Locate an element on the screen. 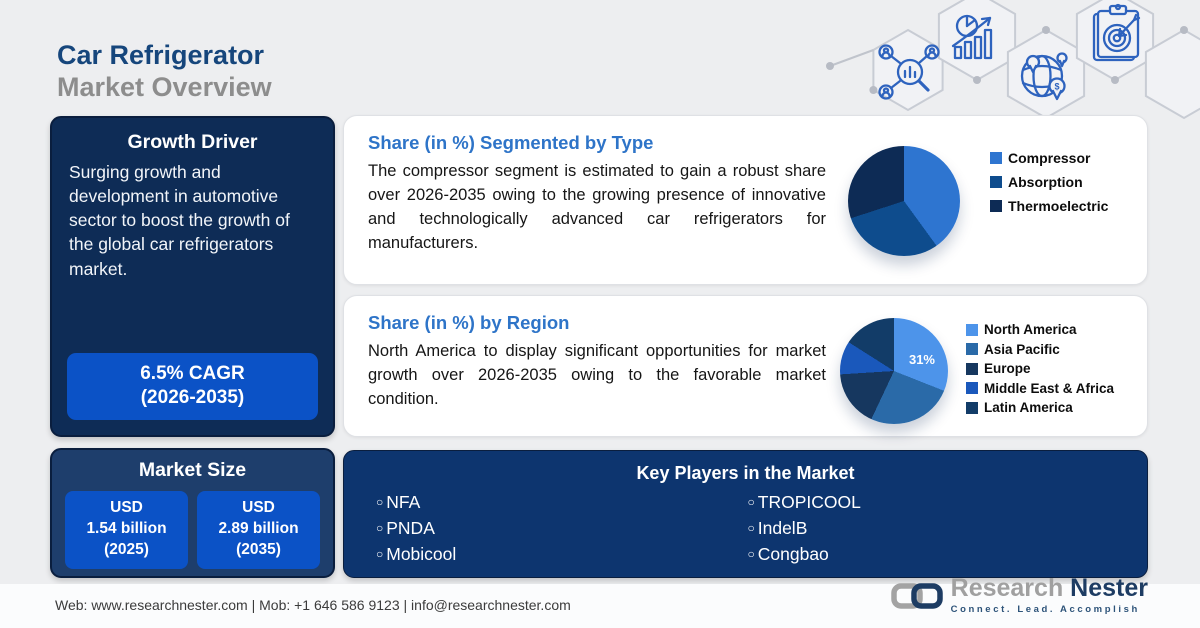 The height and width of the screenshot is (628, 1200). brand-research: Research is located at coordinates (1007, 588).